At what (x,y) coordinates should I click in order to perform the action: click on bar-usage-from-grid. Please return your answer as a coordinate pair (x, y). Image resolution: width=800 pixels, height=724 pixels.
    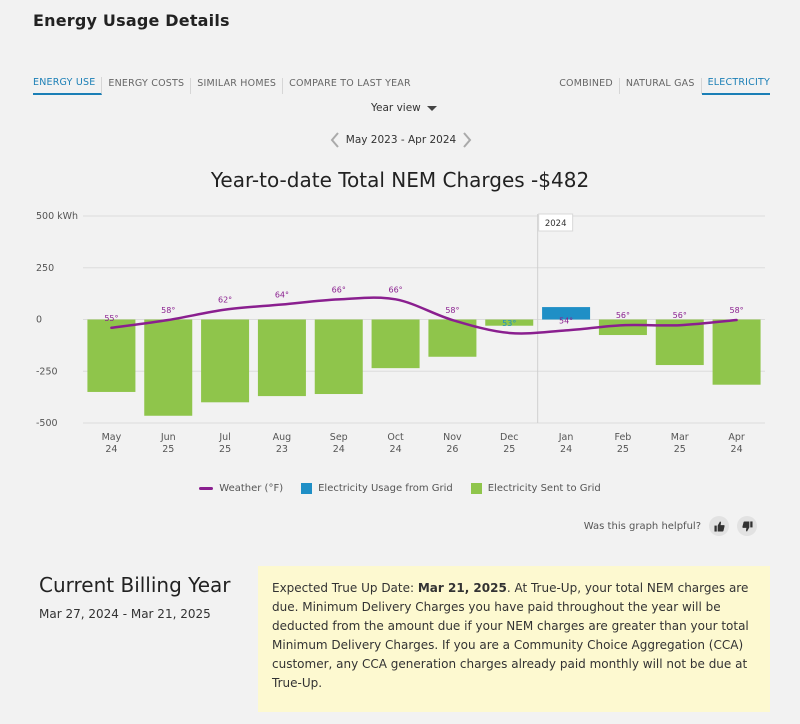
    Looking at the image, I should click on (566, 313).